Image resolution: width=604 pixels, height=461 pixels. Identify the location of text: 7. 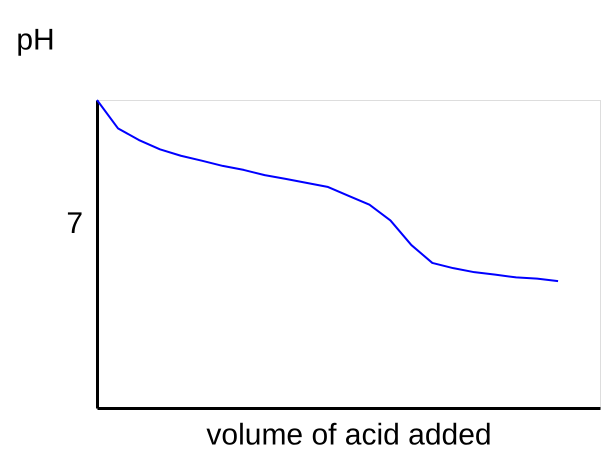
(74, 223).